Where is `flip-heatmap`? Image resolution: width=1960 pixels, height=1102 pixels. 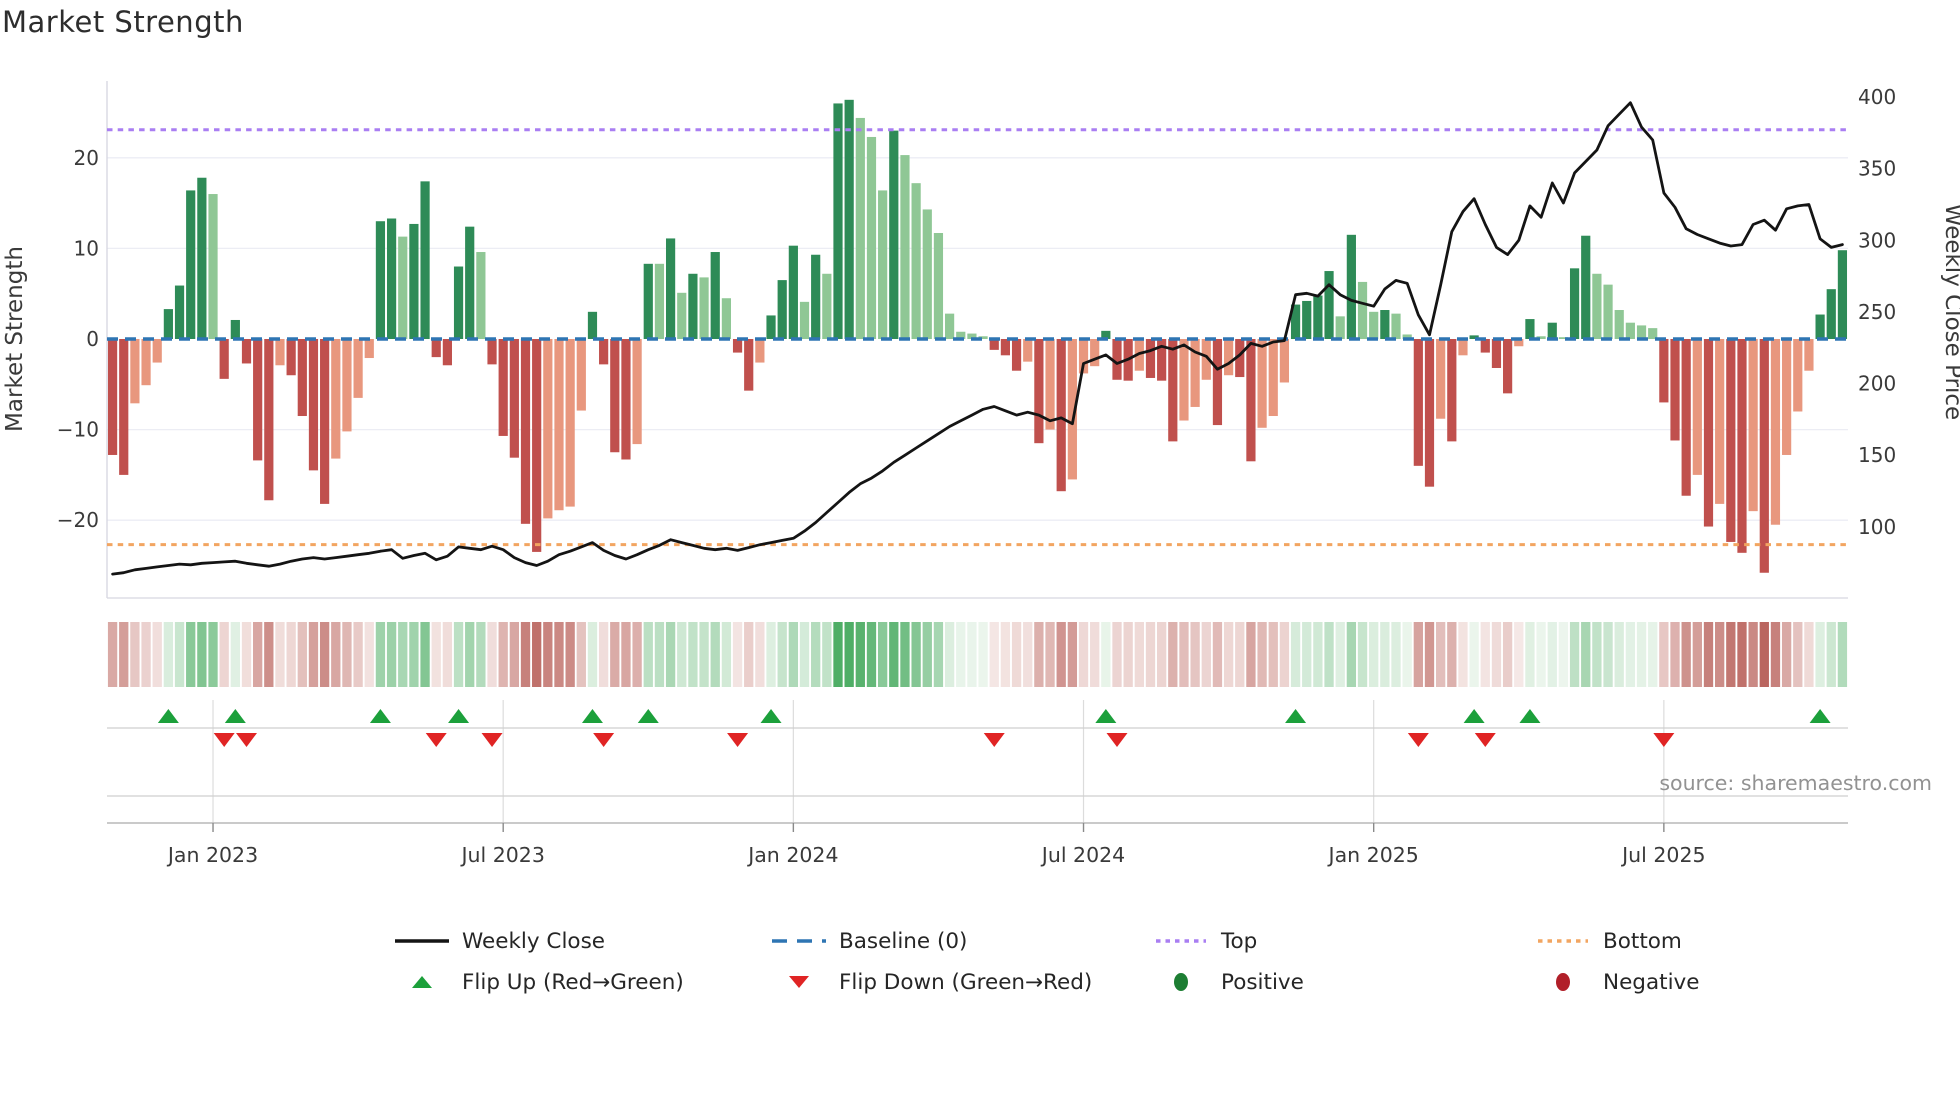 flip-heatmap is located at coordinates (977, 654).